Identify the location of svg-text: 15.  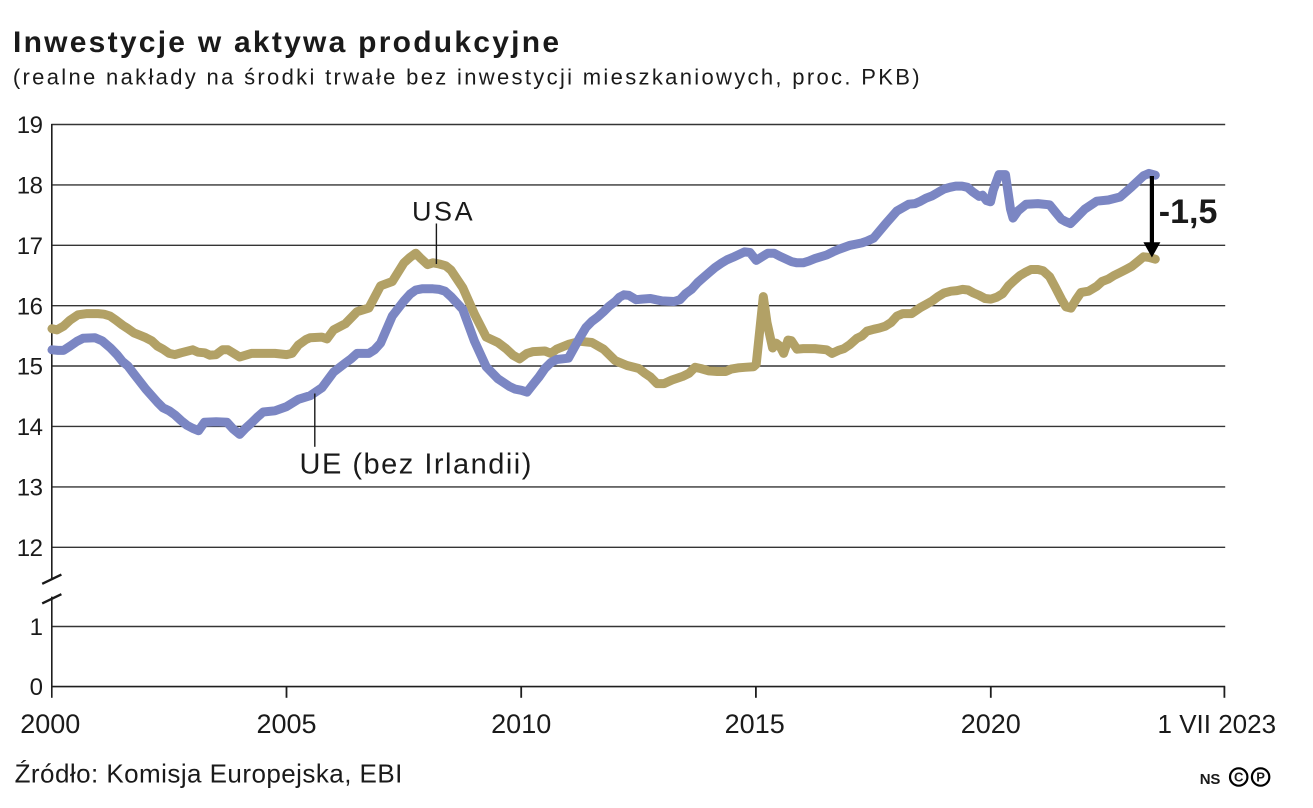
(30, 367).